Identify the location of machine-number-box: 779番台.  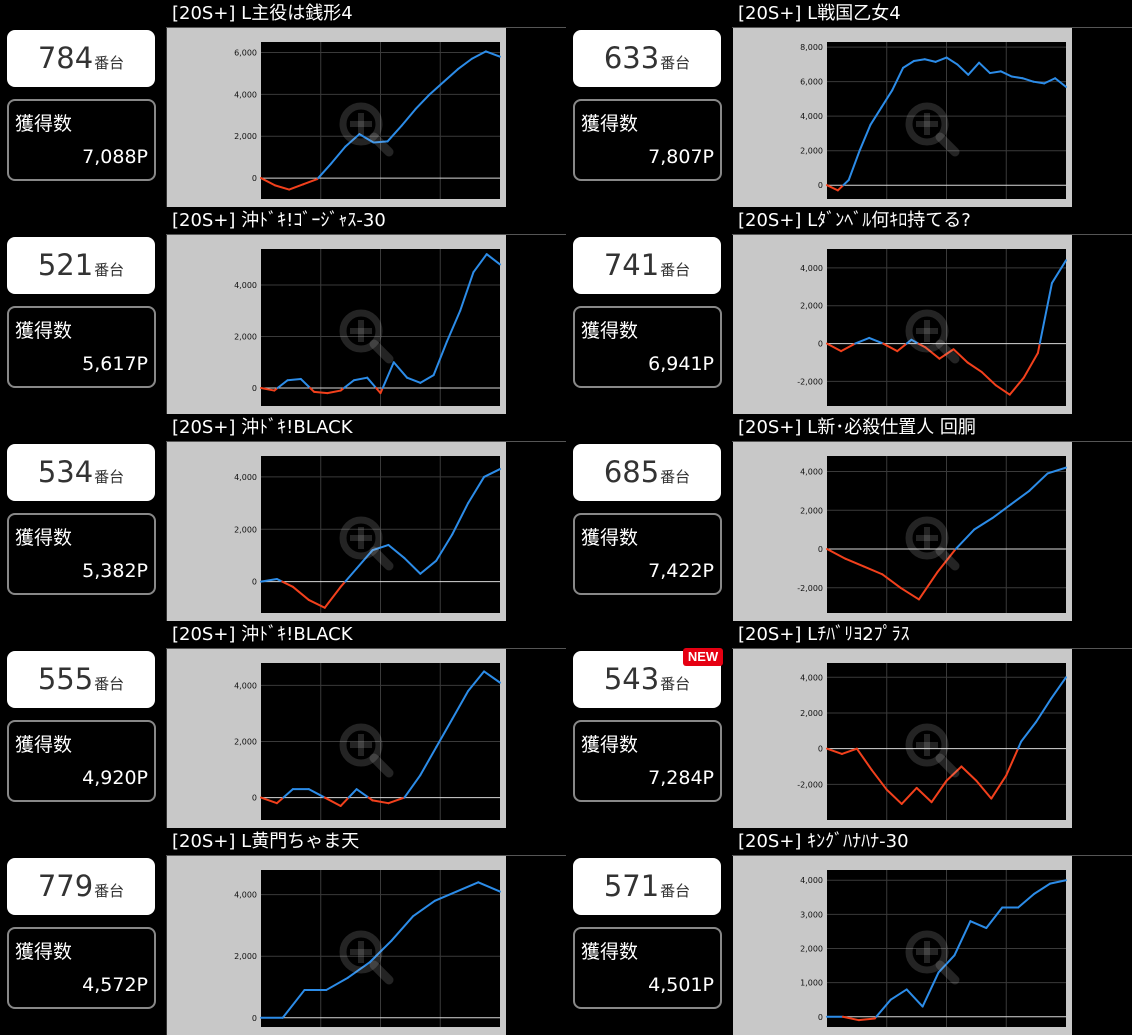
(81, 886).